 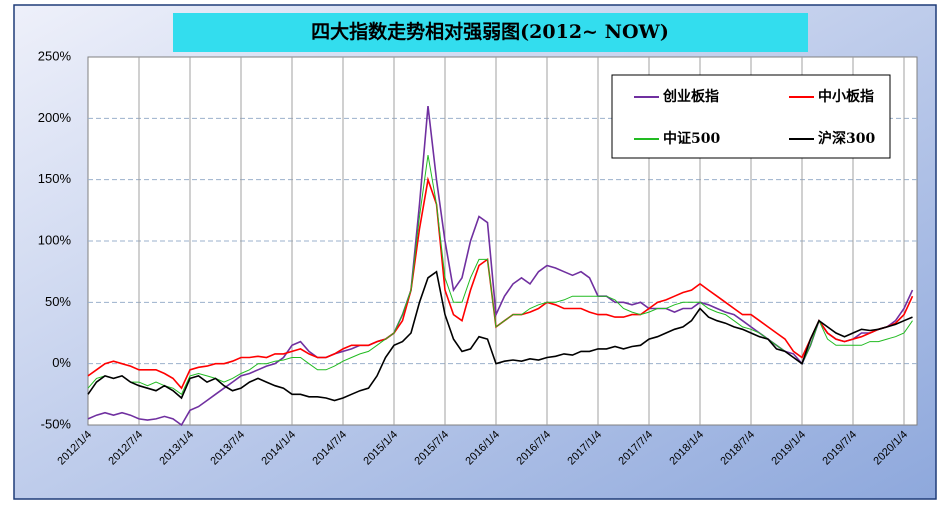 What do you see at coordinates (846, 96) in the screenshot?
I see `legend-label: 中小板指` at bounding box center [846, 96].